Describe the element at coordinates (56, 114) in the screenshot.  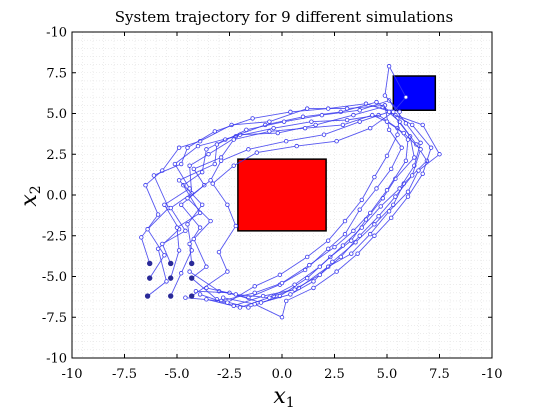
I see `y-tick-label: 5.0` at that location.